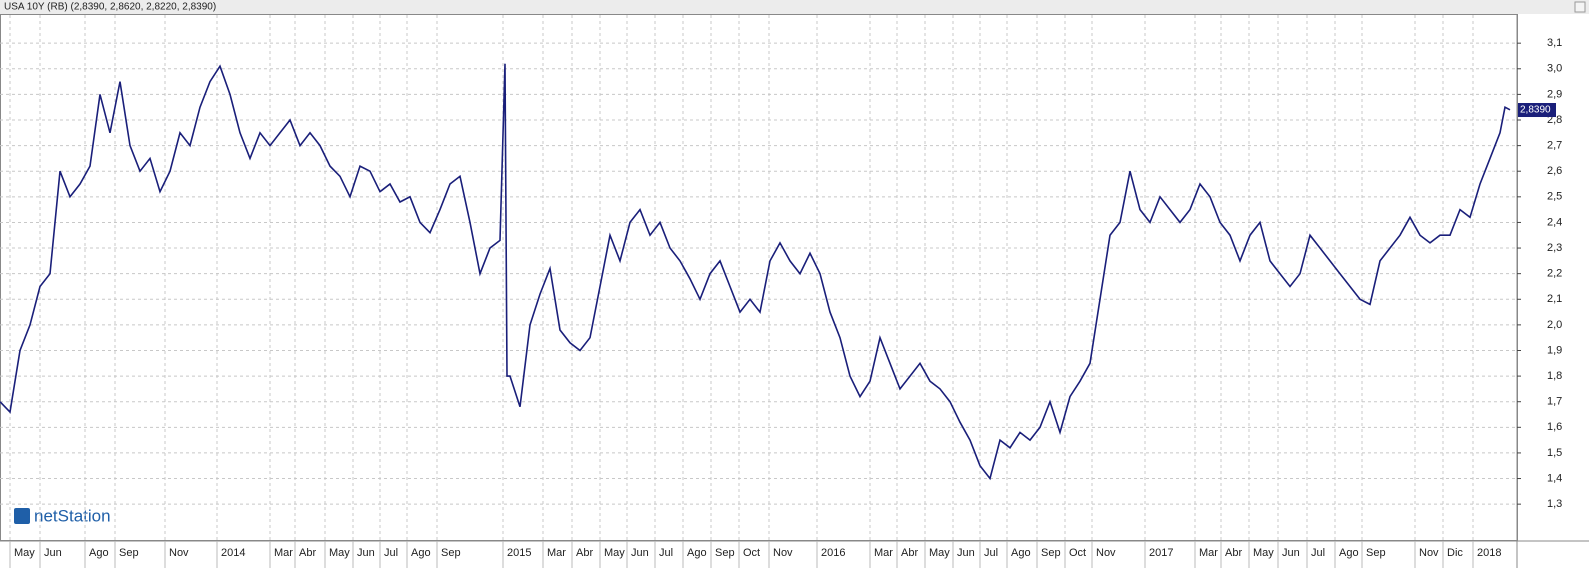  What do you see at coordinates (1489, 553) in the screenshot?
I see `x-tick-label: 2018` at bounding box center [1489, 553].